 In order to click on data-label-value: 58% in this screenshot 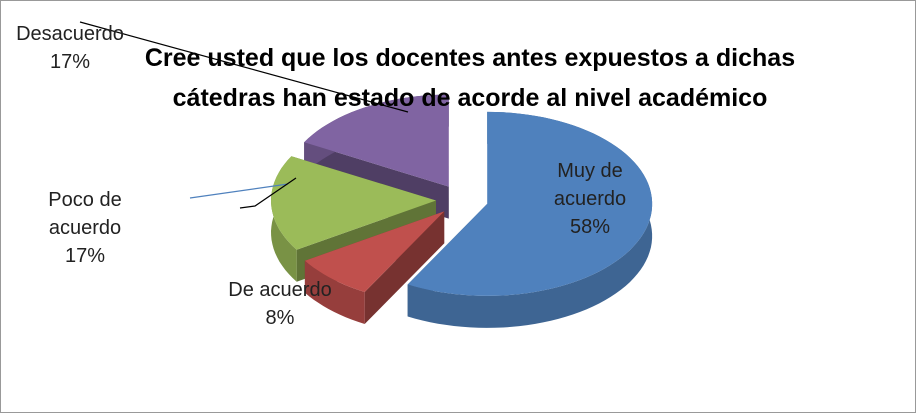, I will do `click(590, 227)`.